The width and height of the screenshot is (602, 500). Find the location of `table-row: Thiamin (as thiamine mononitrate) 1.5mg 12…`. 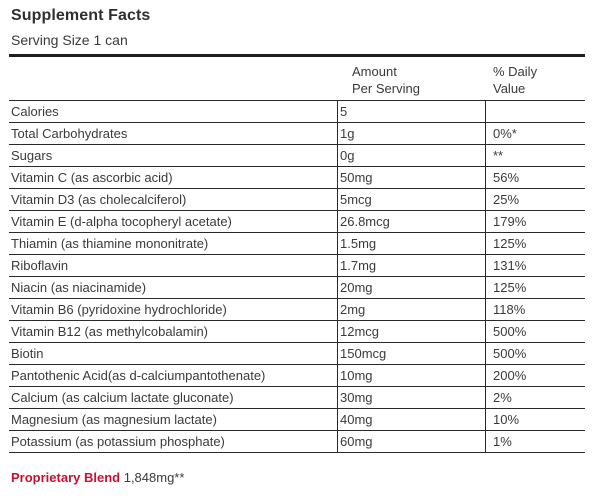

table-row: Thiamin (as thiamine mononitrate) 1.5mg 12… is located at coordinates (297, 244).